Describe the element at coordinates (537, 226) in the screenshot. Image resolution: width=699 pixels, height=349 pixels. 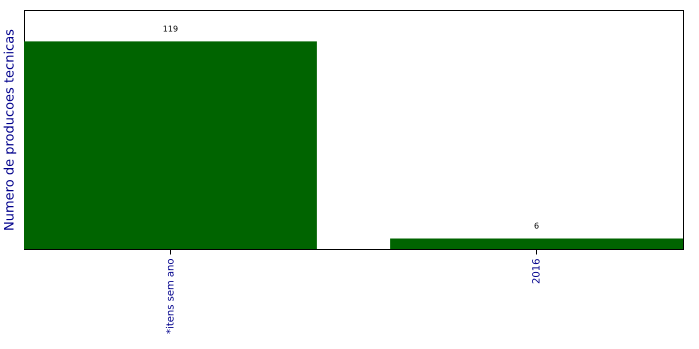
I see `data-label: 6` at that location.